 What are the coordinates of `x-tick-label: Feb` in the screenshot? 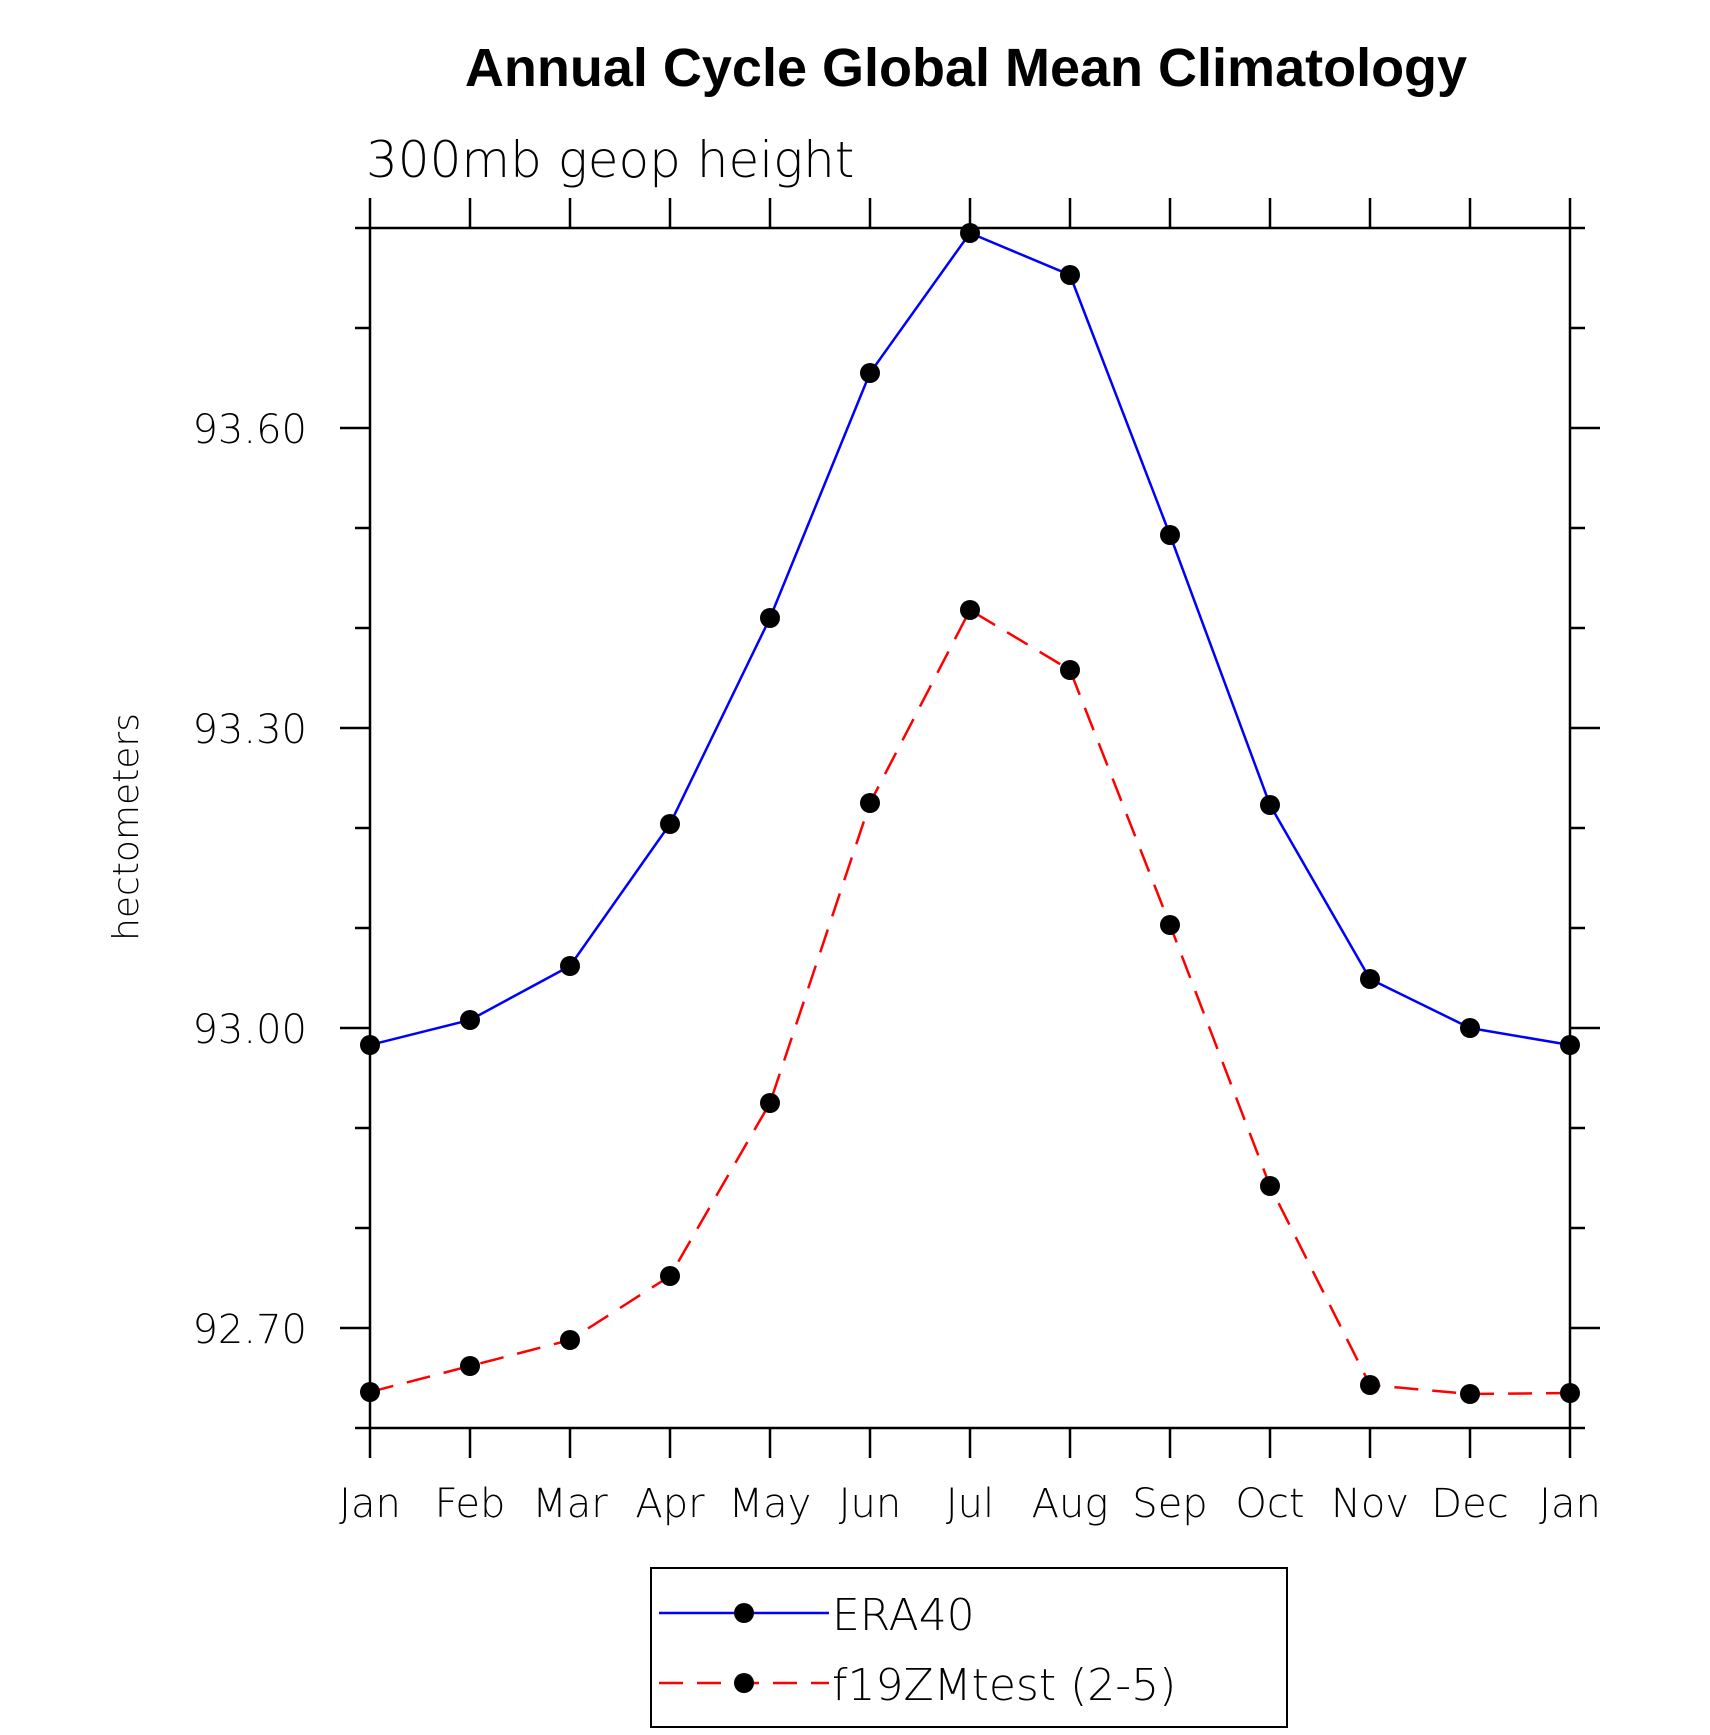 It's located at (470, 1504).